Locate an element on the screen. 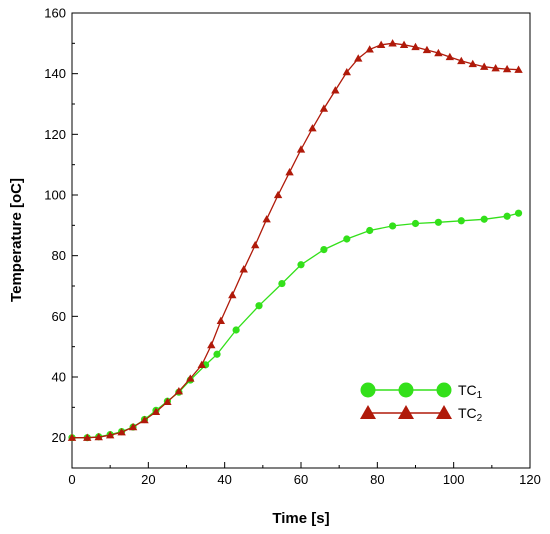 The image size is (550, 534). x-tick-label: 60 is located at coordinates (301, 479).